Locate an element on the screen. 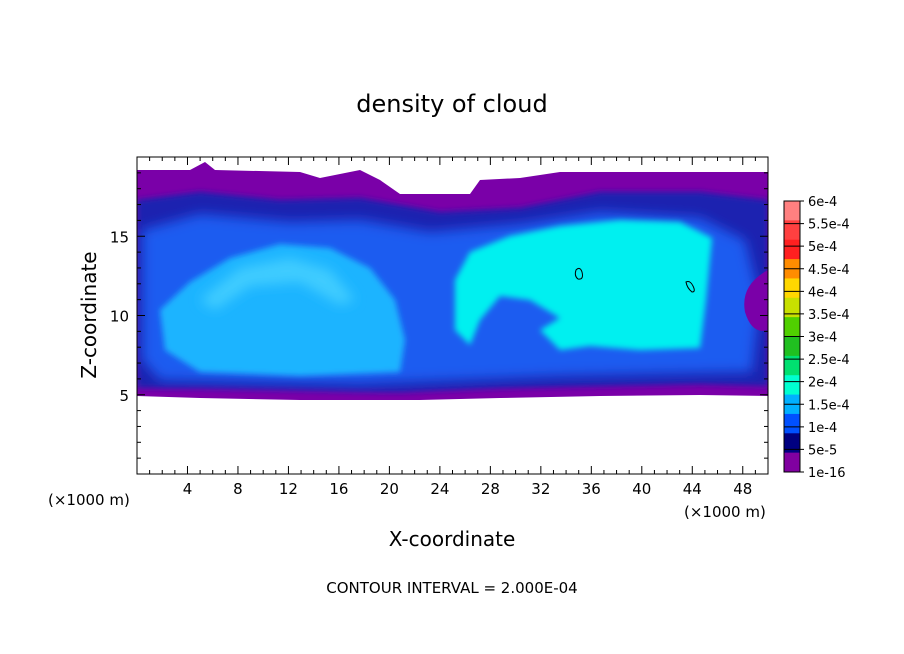 The image size is (904, 654). x-unit-right: (×1000 m) is located at coordinates (725, 512).